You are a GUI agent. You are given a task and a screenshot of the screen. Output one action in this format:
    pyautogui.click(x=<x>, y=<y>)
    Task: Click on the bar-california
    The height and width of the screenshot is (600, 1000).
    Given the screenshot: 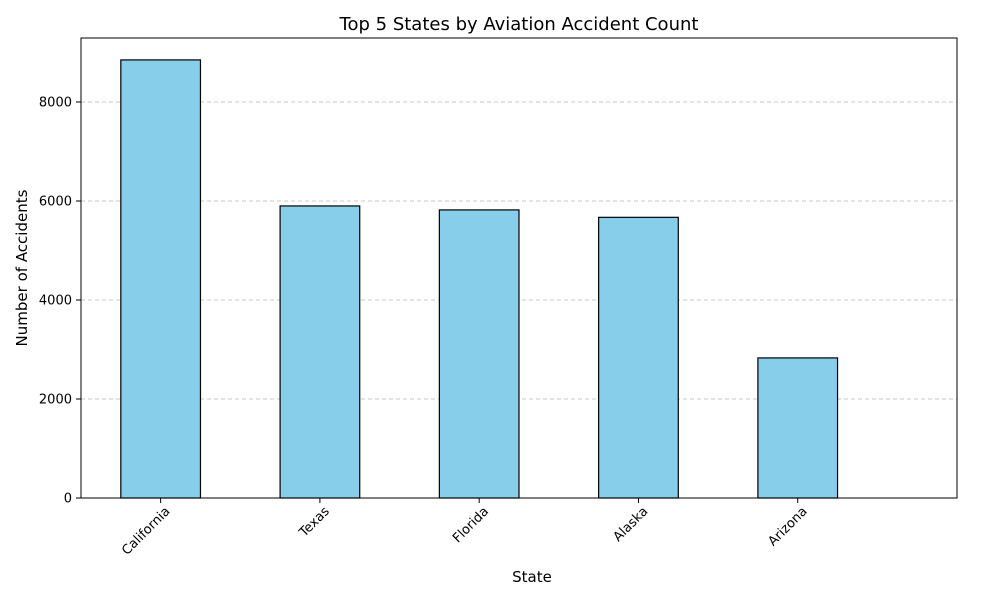 What is the action you would take?
    pyautogui.click(x=161, y=279)
    